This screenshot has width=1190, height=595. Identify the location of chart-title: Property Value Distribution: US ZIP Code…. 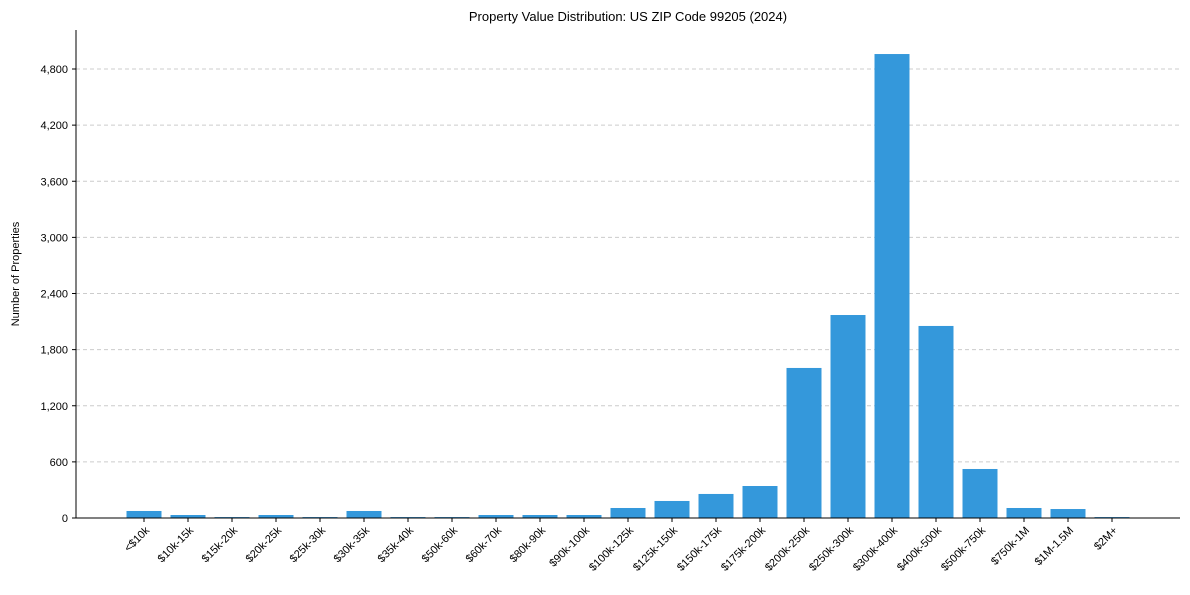
(628, 16).